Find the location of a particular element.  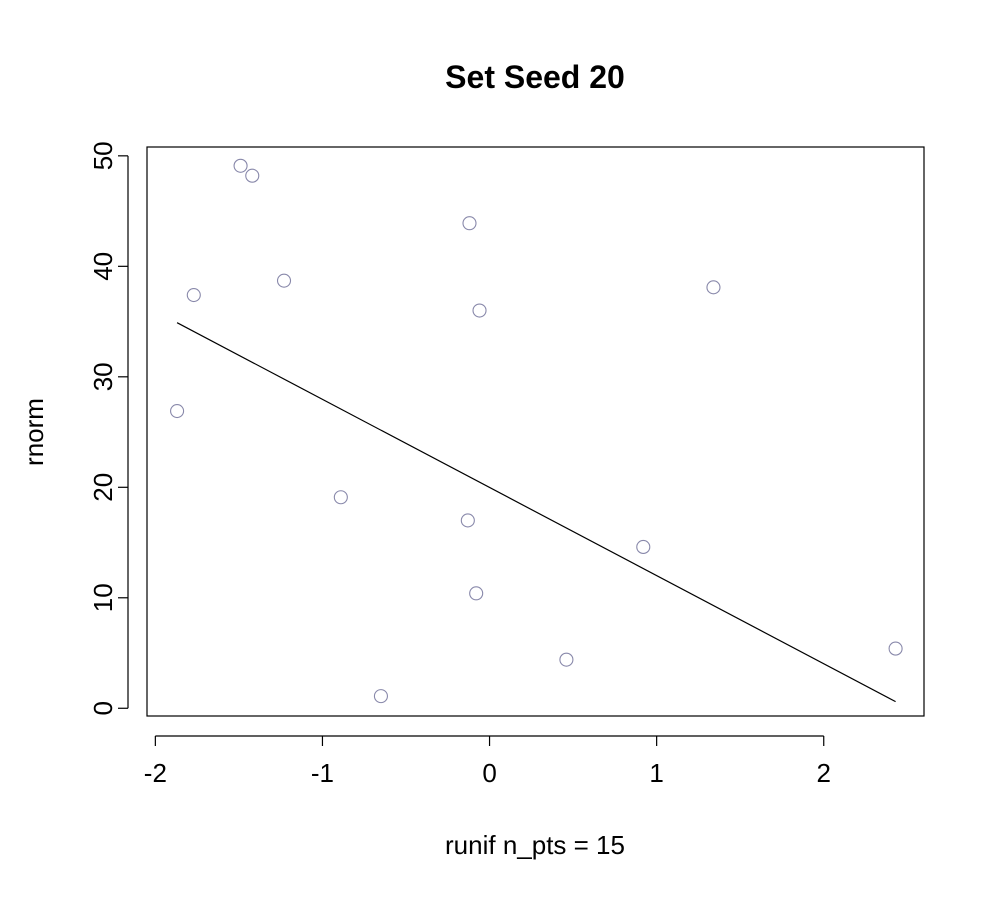

x-axis-label: runif n_pts = 15 is located at coordinates (535, 845).